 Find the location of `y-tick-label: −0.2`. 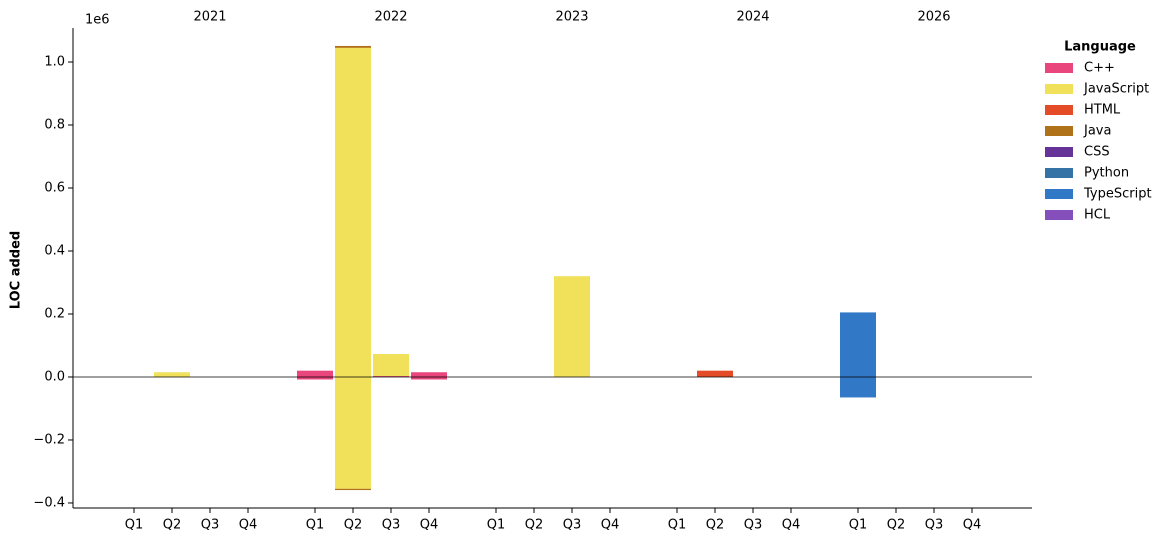

y-tick-label: −0.2 is located at coordinates (49, 439).